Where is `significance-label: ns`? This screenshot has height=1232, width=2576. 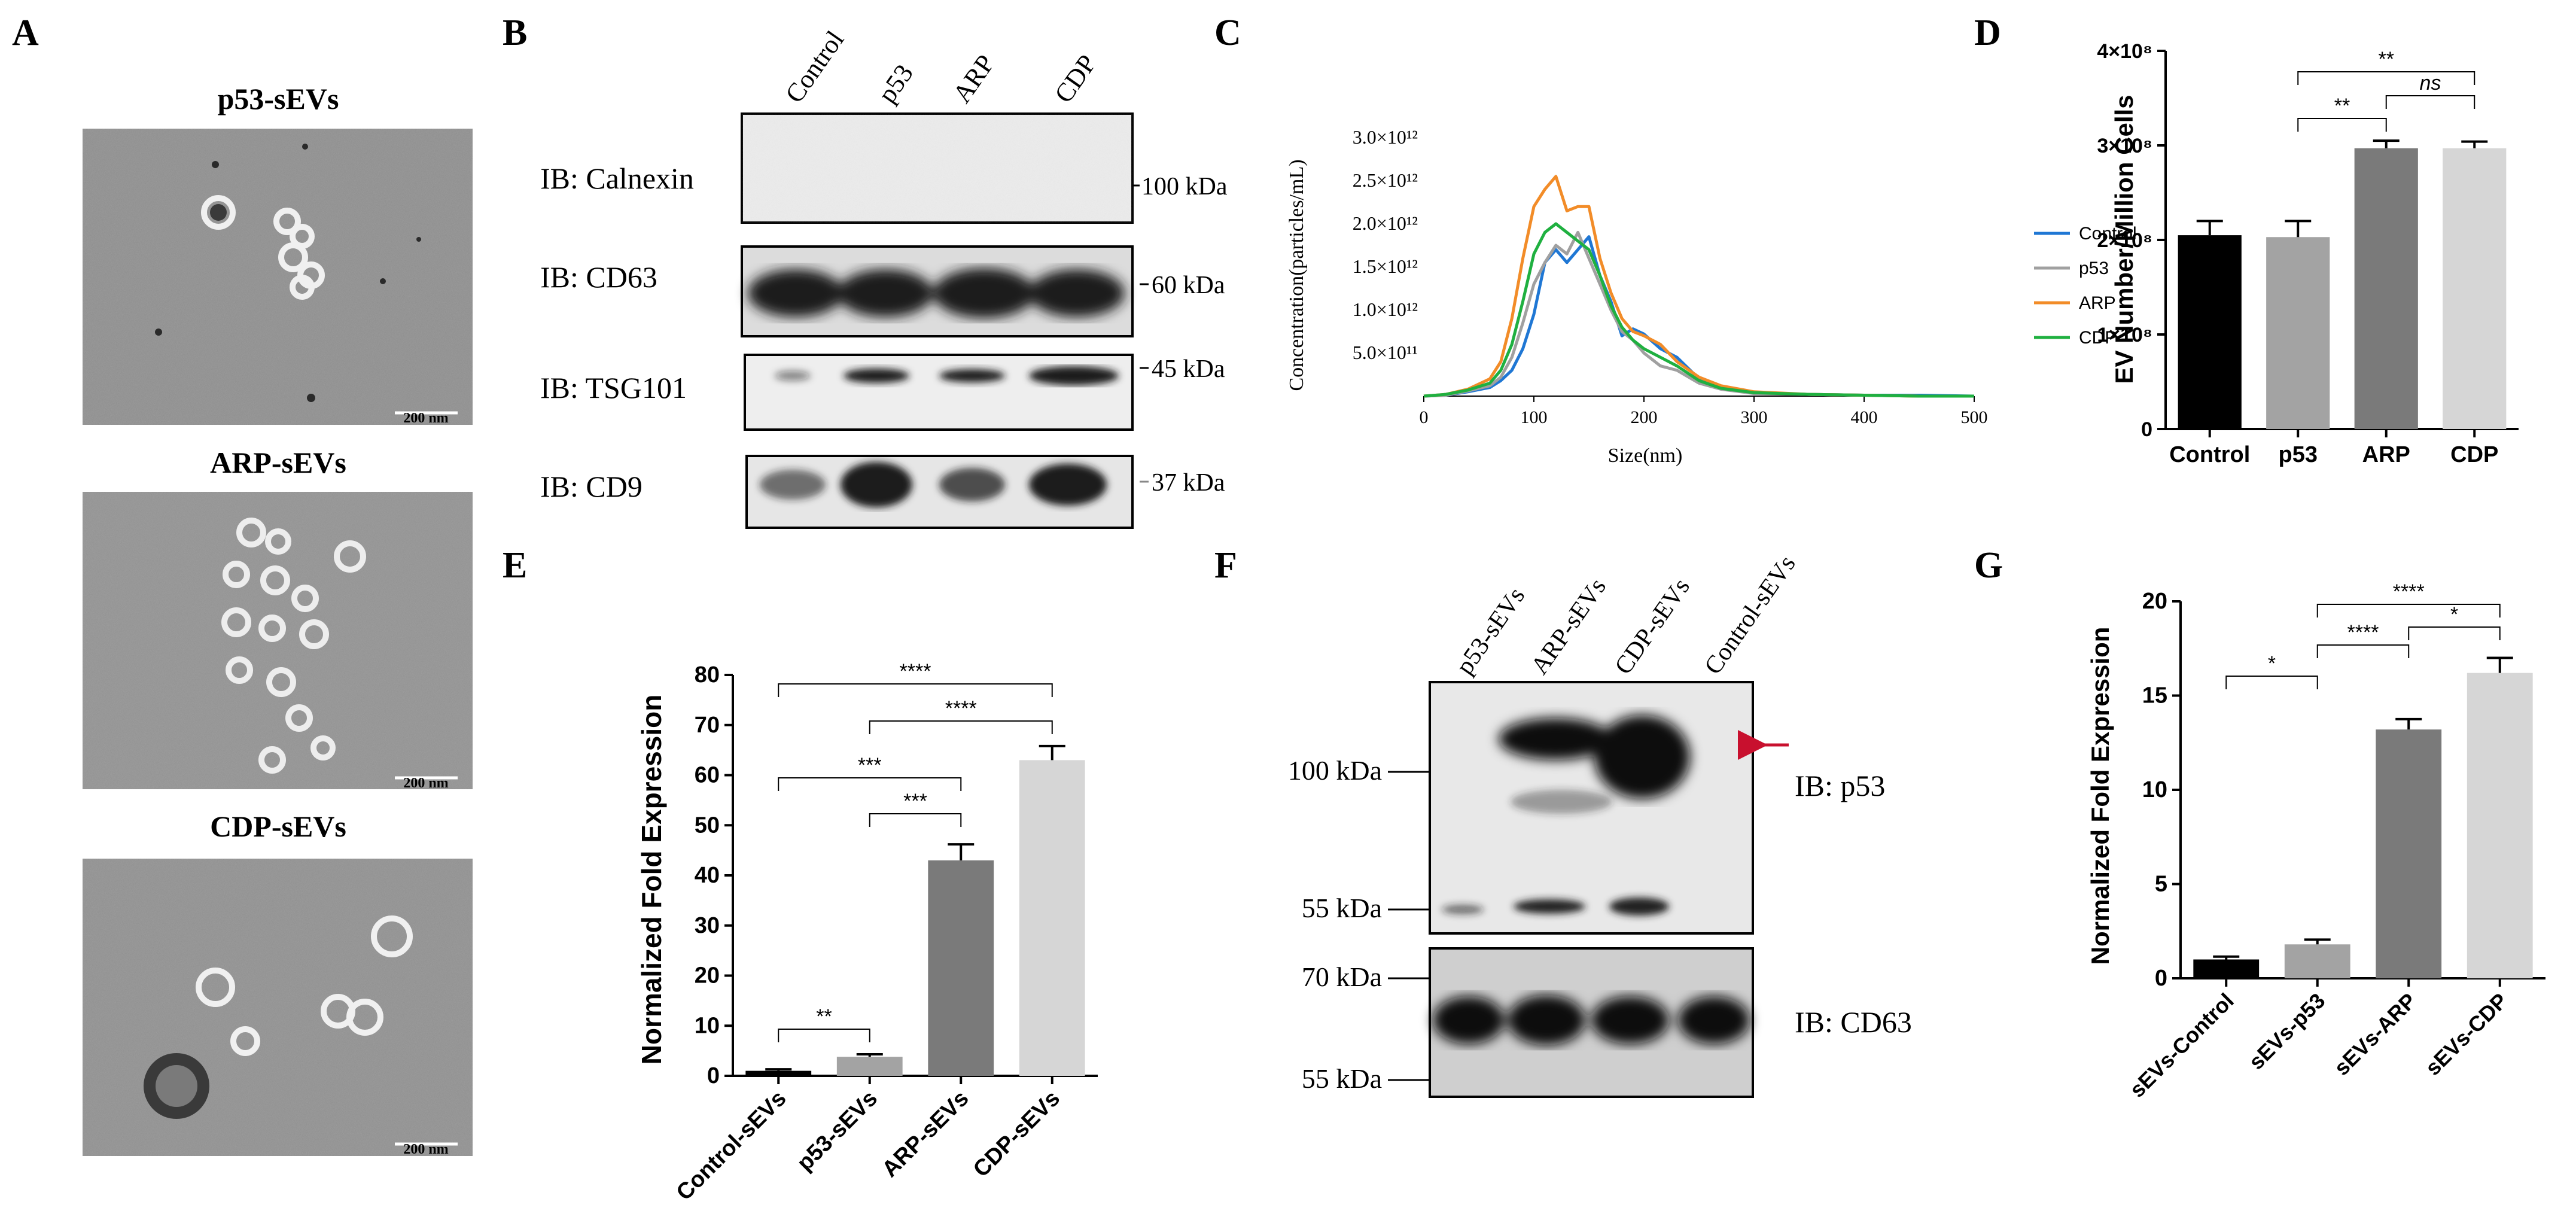
significance-label: ns is located at coordinates (2430, 84).